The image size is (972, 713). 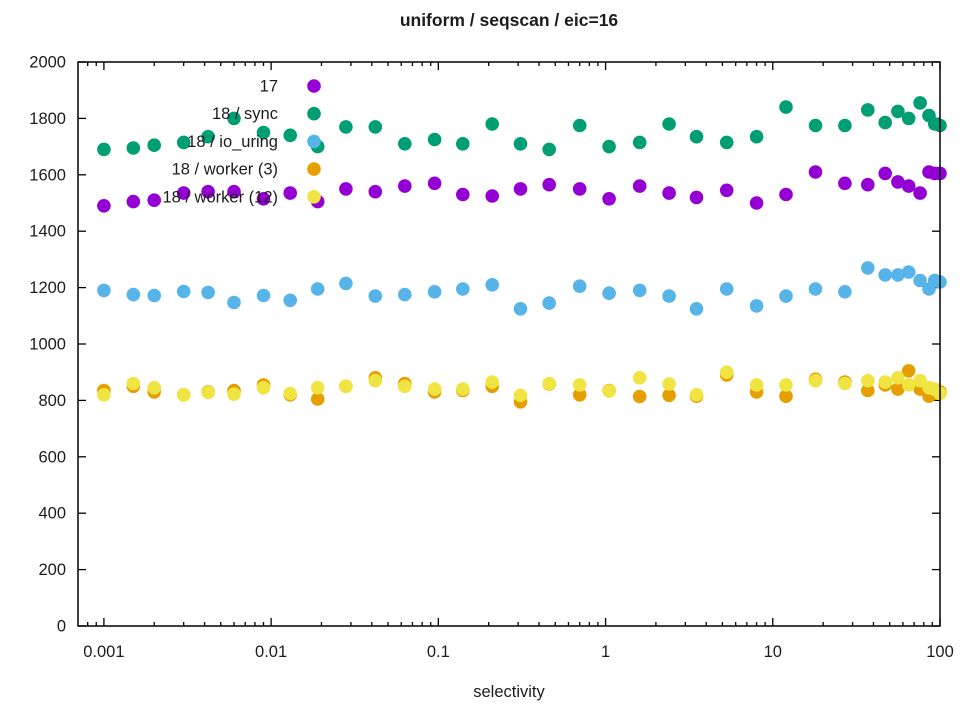 I want to click on series-18-sync, so click(x=522, y=126).